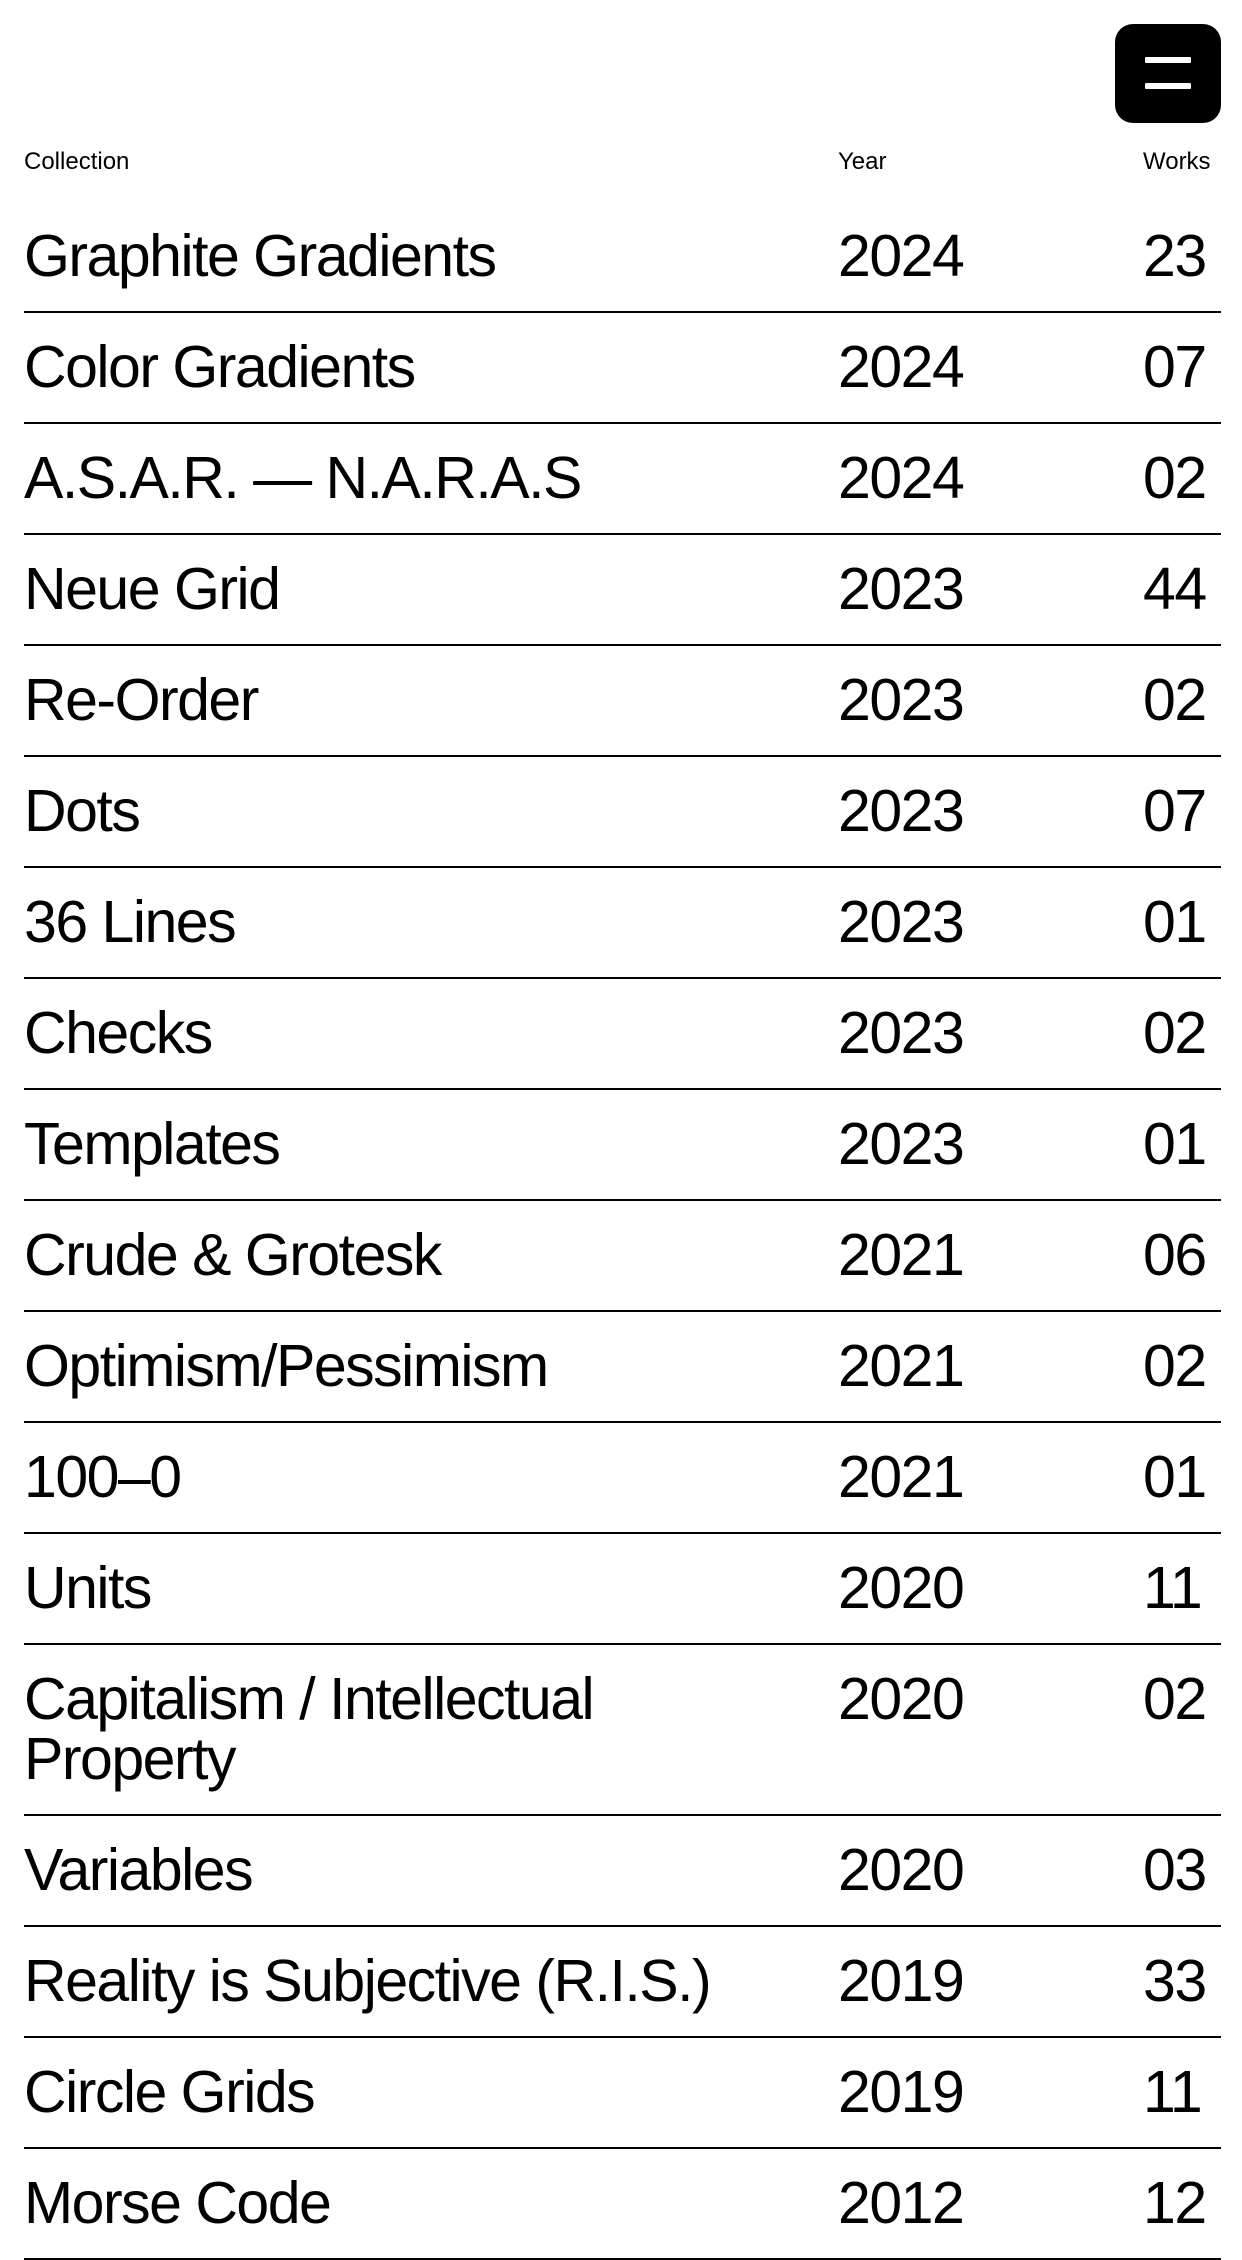 This screenshot has width=1242, height=2260. What do you see at coordinates (622, 590) in the screenshot?
I see `collection-row: Neue Grid 2023 44` at bounding box center [622, 590].